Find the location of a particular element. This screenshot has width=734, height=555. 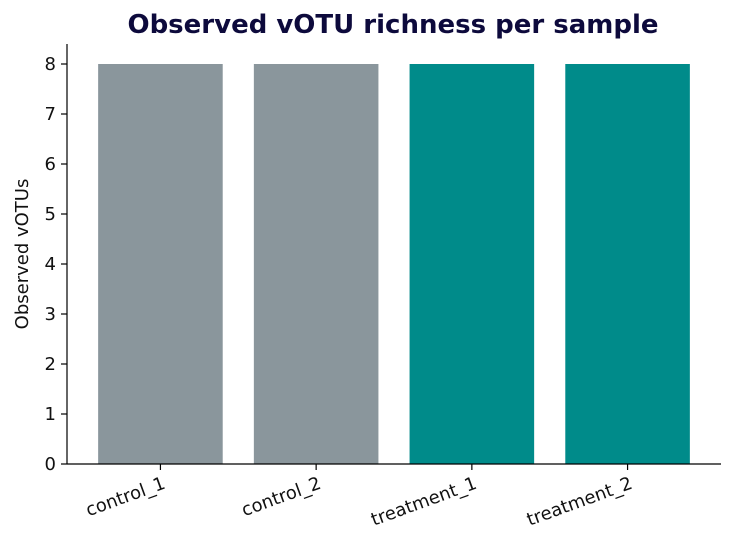

x-tick-label: treatment_2 is located at coordinates (579, 502).